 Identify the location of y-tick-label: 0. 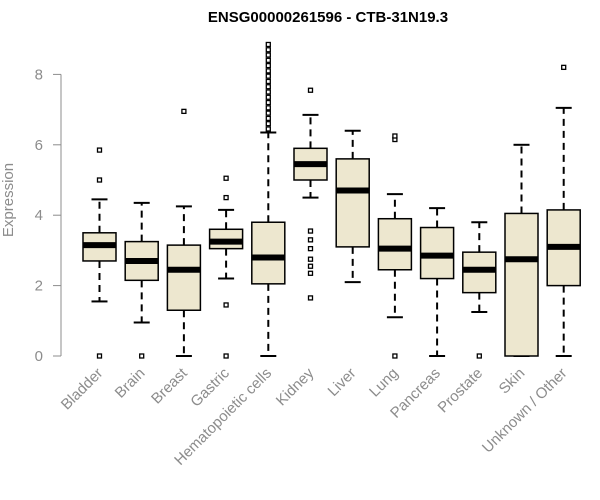
(39, 356).